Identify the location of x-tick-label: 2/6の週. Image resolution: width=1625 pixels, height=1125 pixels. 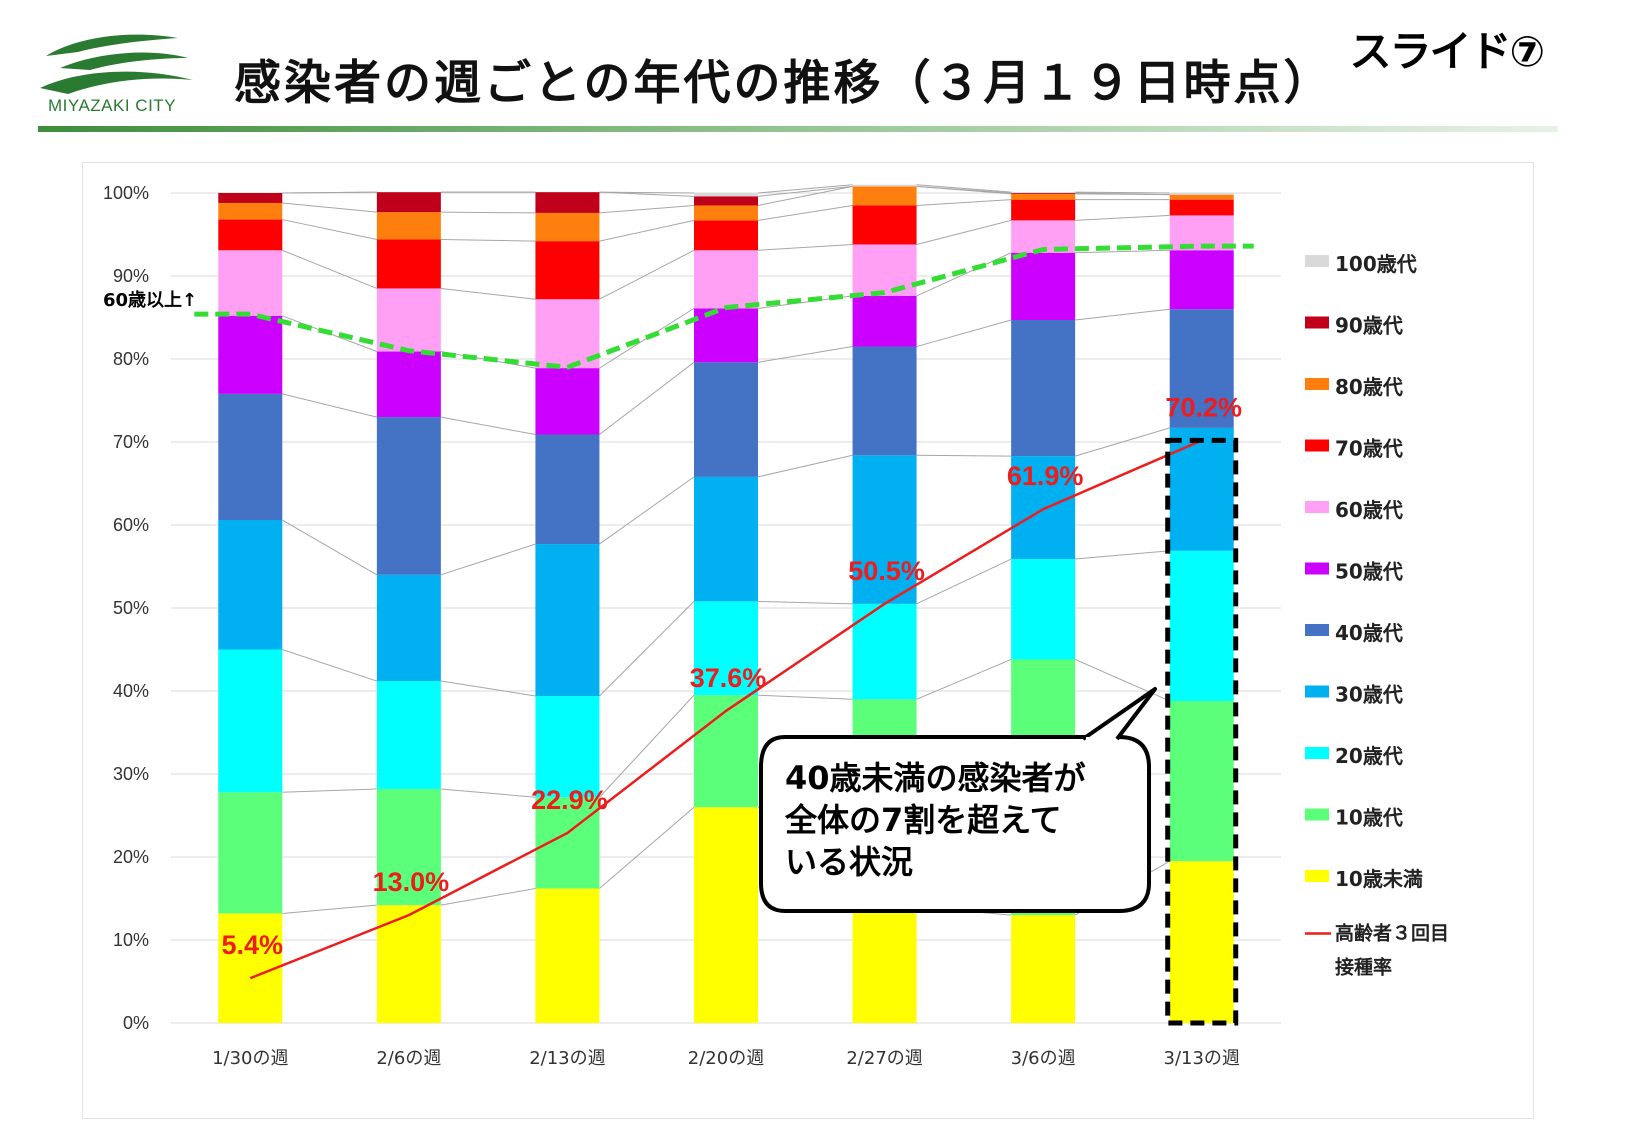
(408, 1058).